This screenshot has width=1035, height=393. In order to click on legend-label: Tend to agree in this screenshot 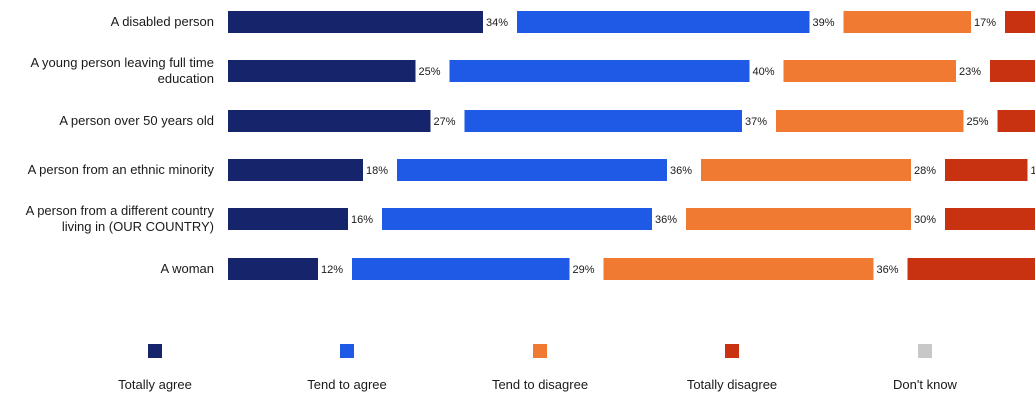, I will do `click(347, 384)`.